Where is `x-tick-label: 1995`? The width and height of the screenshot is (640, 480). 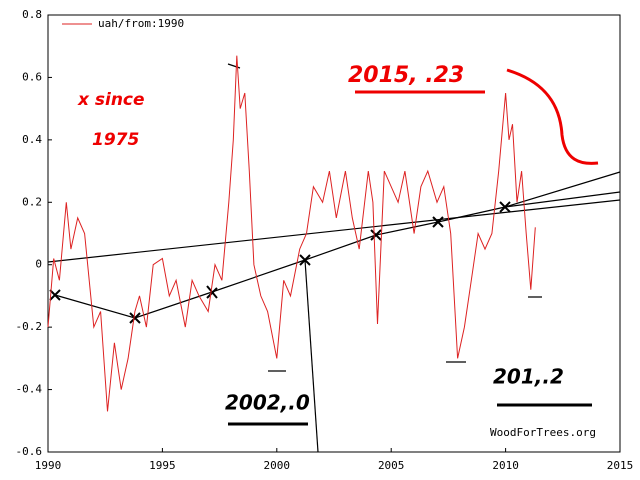
x-tick-label: 1995 is located at coordinates (162, 465).